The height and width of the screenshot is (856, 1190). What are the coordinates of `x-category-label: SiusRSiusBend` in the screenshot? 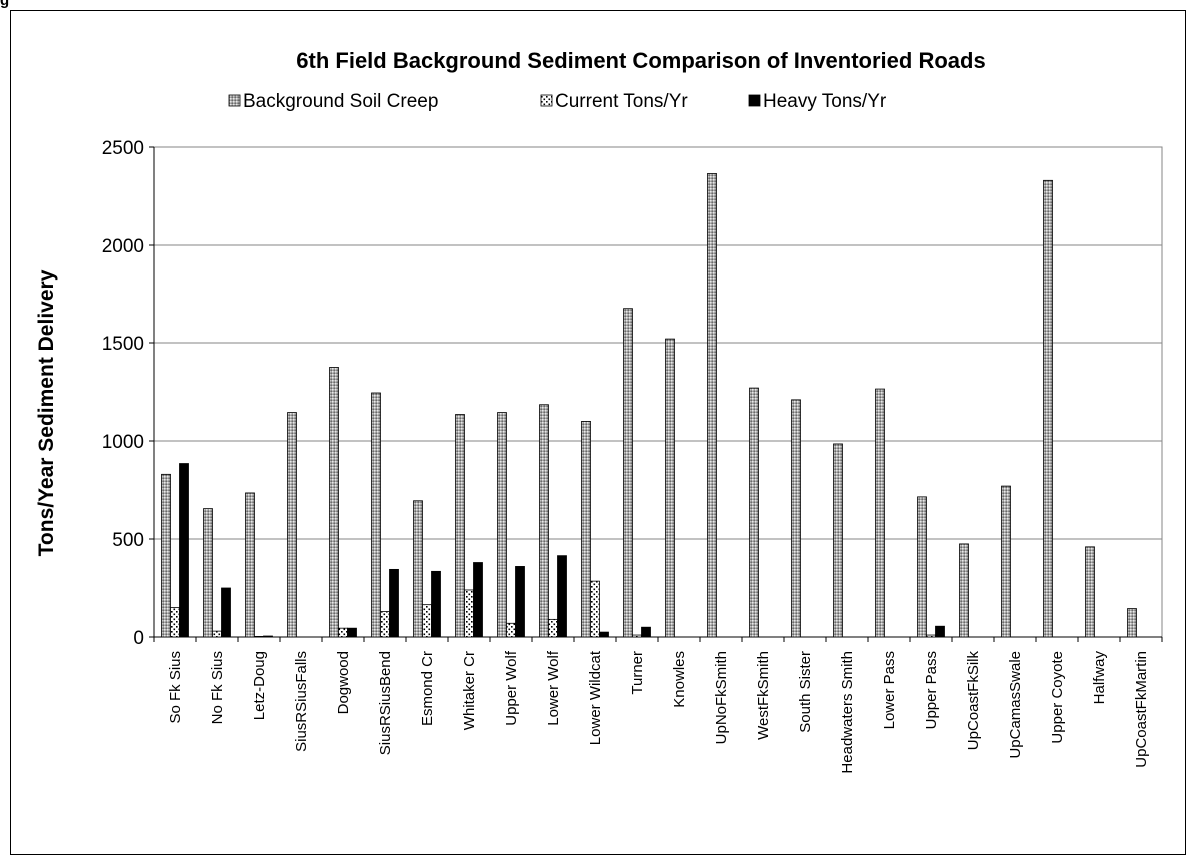 It's located at (385, 703).